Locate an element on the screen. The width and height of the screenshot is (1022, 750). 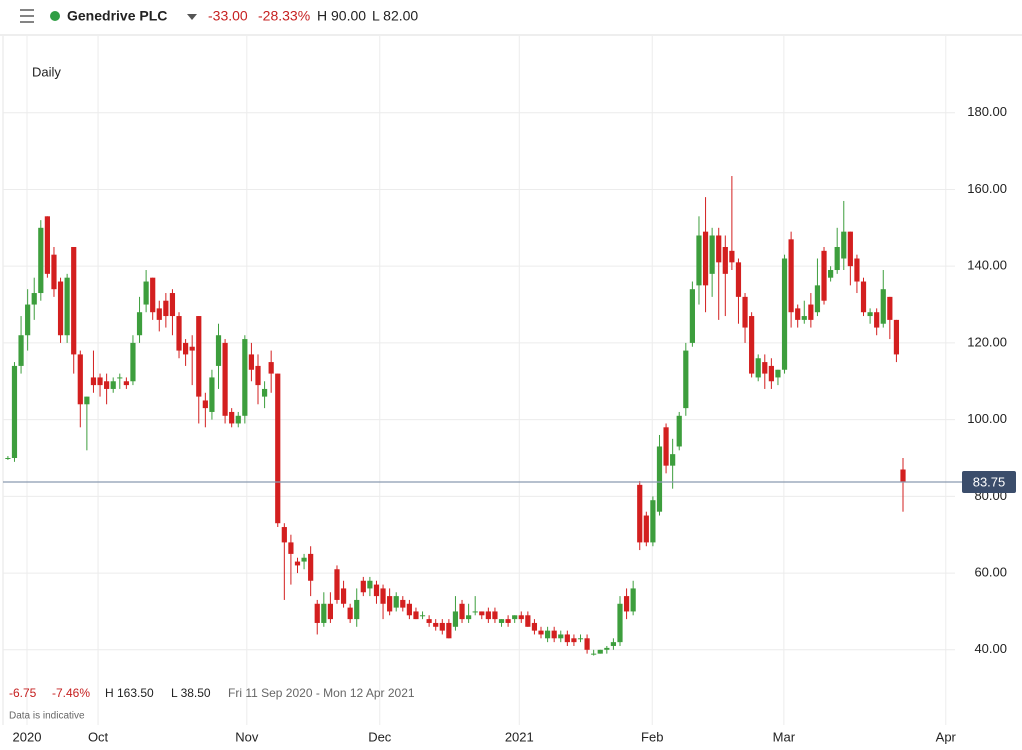
y-tick-label: 100.00 is located at coordinates (987, 418).